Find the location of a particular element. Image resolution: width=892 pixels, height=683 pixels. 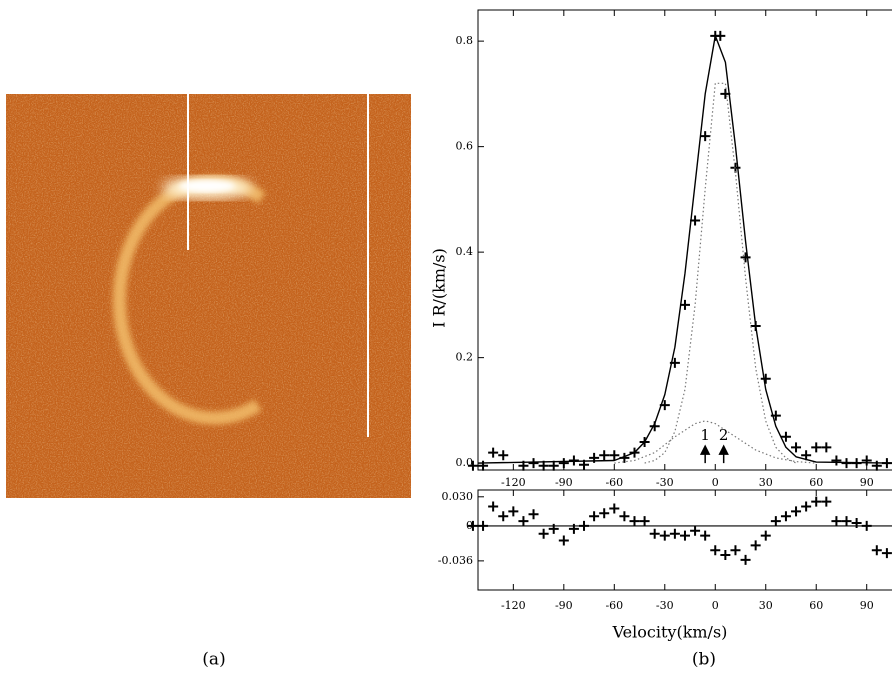

x-tick-label: -30 is located at coordinates (665, 605).